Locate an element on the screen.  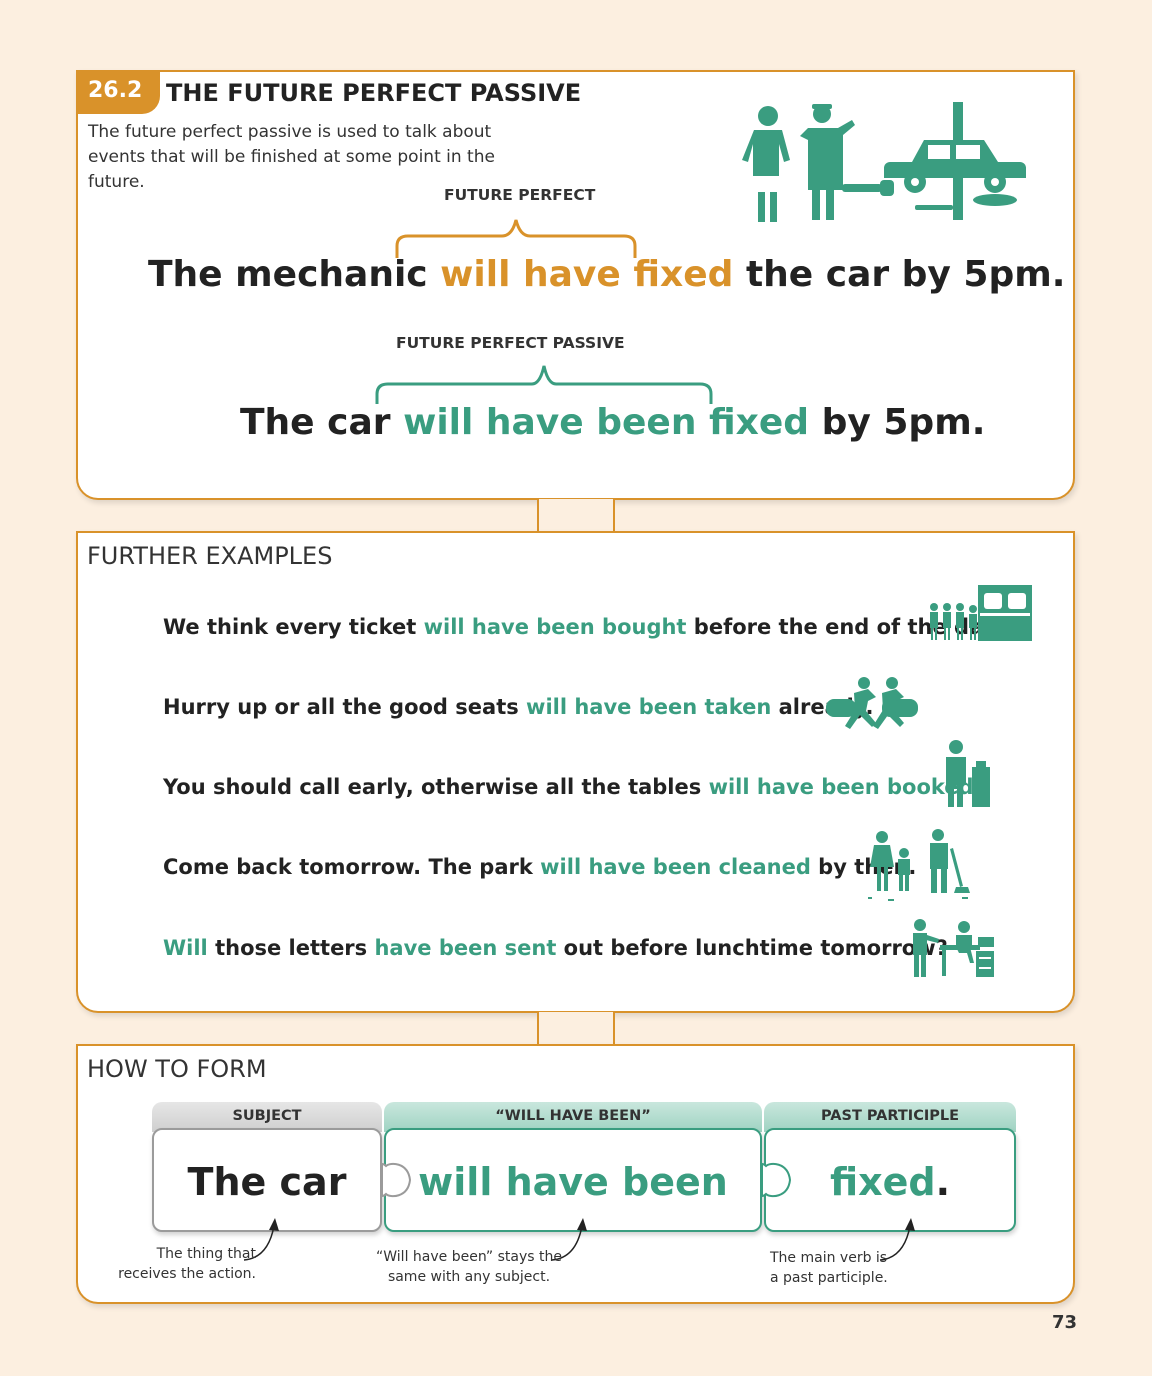
subject-text: The car is located at coordinates (267, 1182).